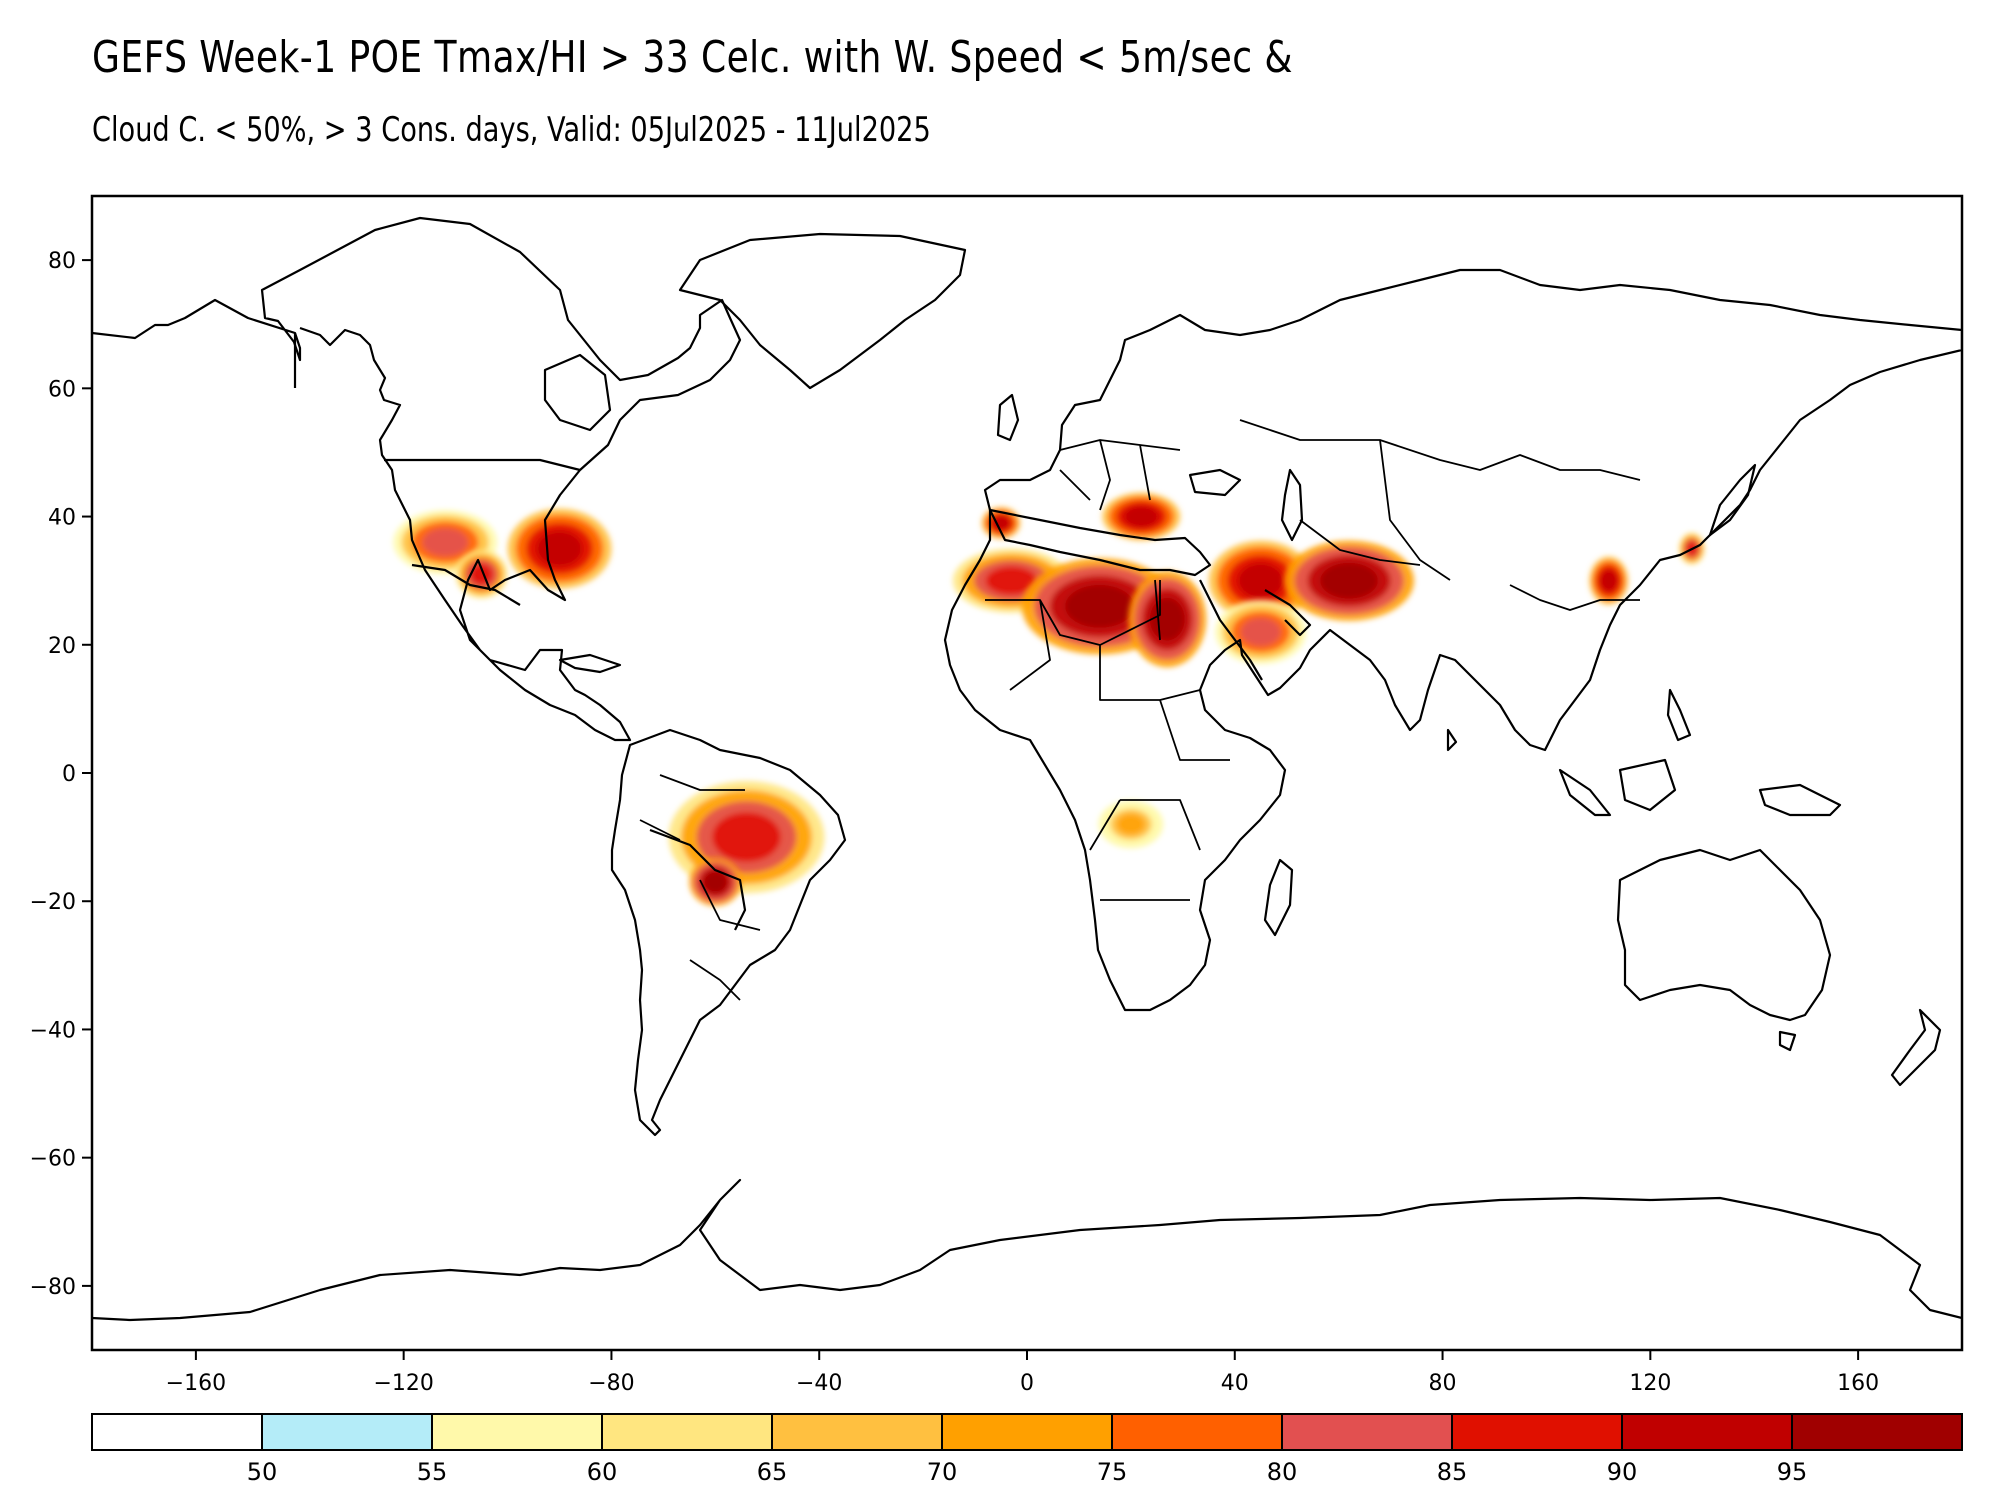  I want to click on y-tick-label: 0, so click(69, 774).